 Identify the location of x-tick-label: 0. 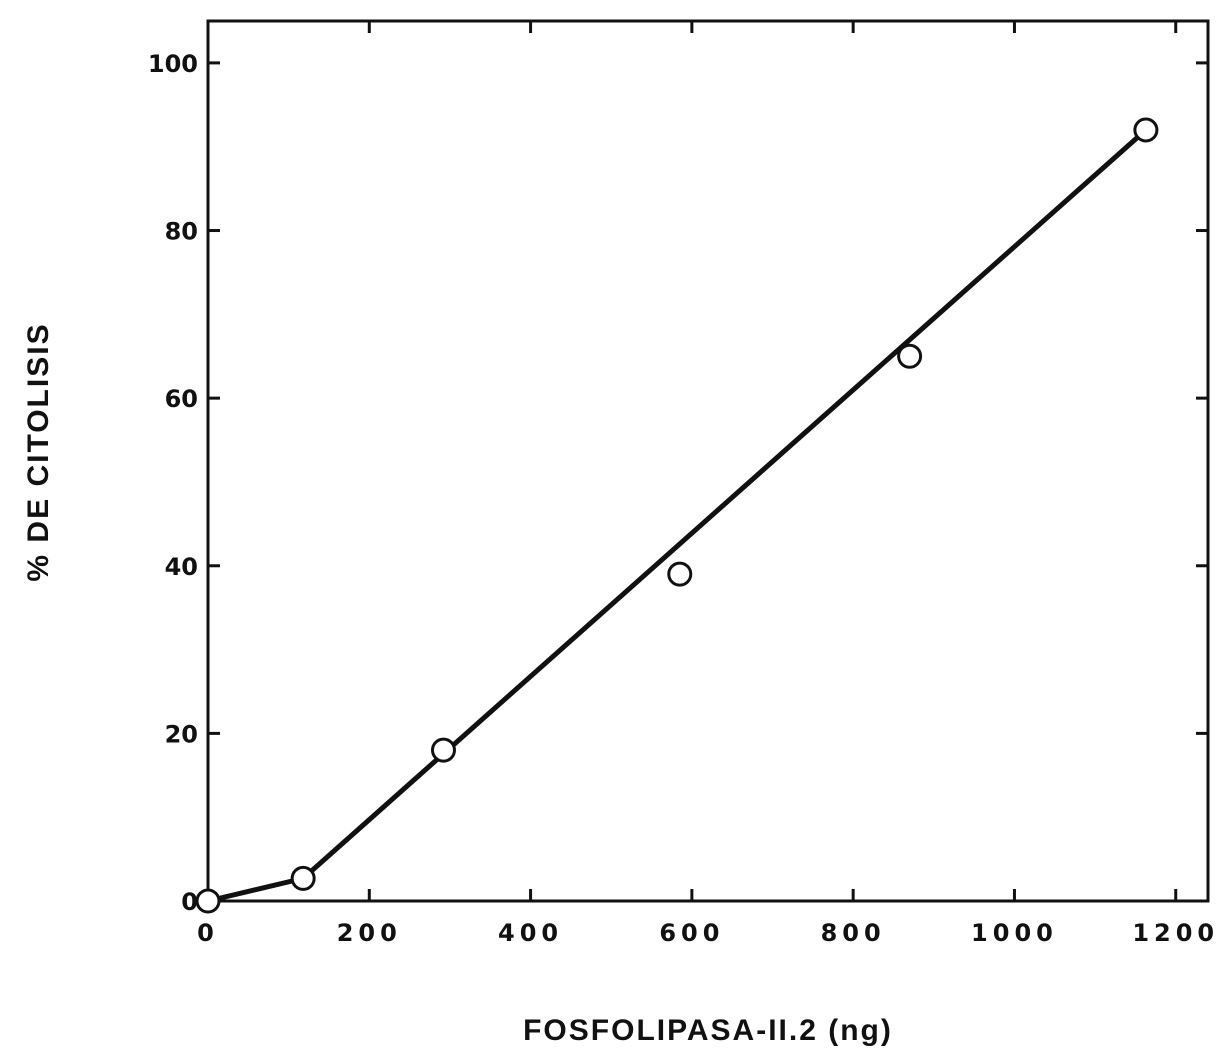
(208, 933).